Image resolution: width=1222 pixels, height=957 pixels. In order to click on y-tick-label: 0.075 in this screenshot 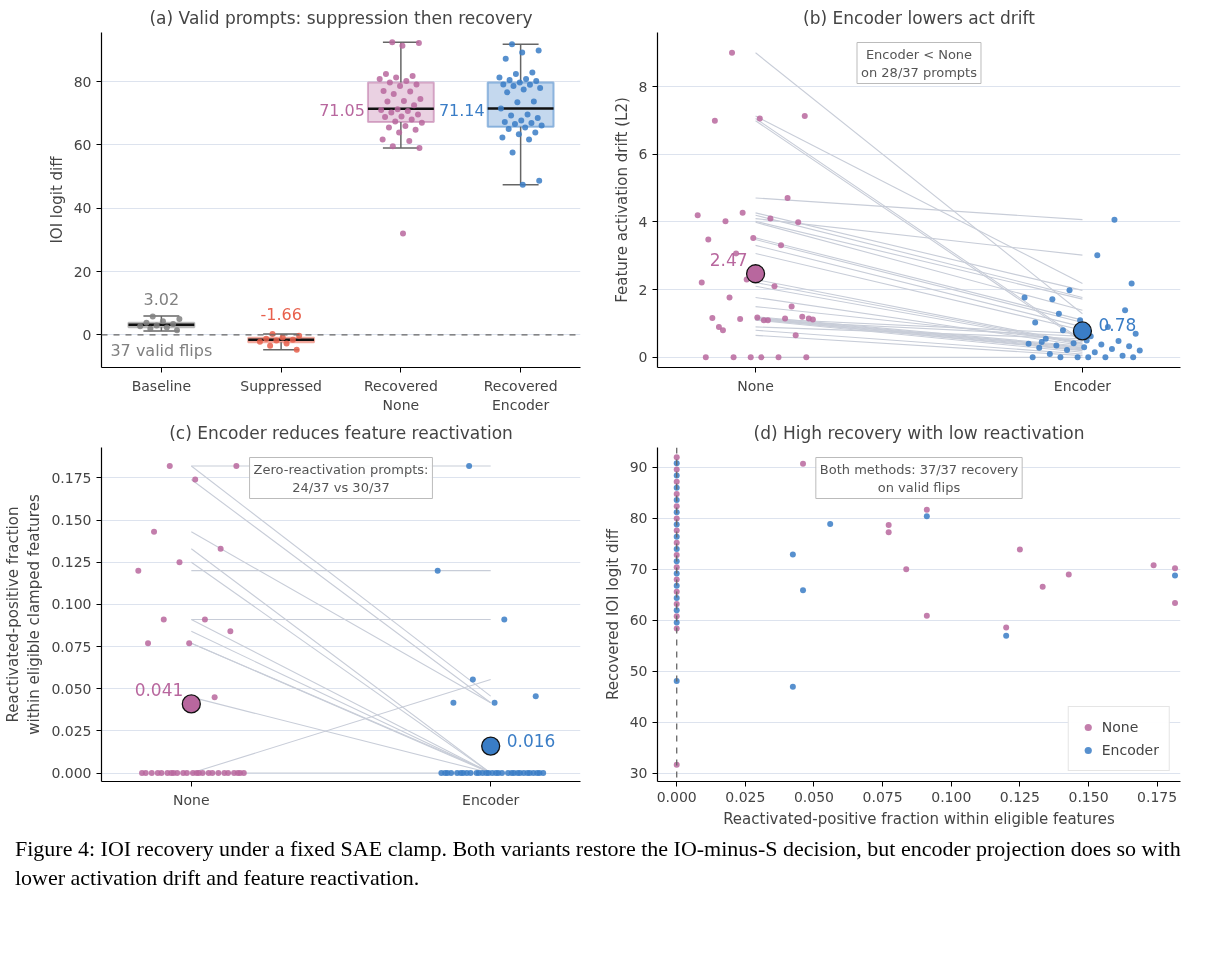, I will do `click(71, 646)`.